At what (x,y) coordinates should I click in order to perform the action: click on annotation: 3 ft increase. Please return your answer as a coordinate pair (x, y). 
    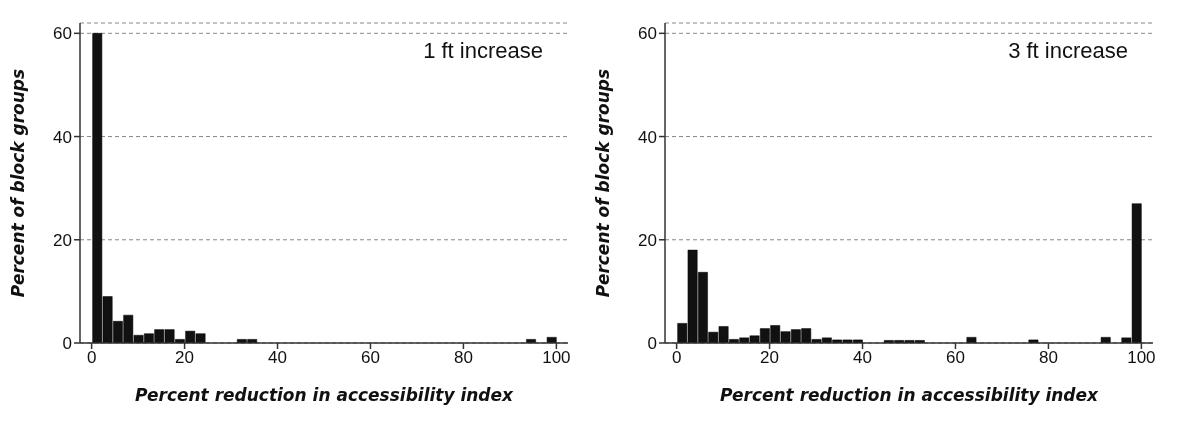
    Looking at the image, I should click on (1068, 51).